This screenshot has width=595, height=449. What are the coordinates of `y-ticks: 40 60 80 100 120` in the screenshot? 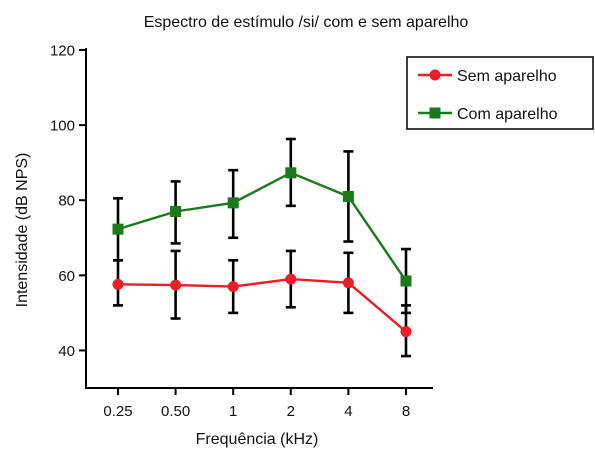 It's located at (68, 201).